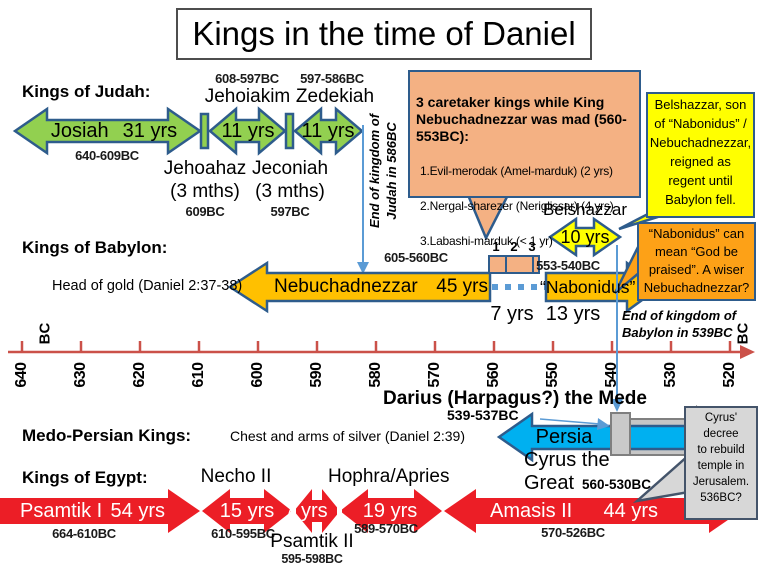 The width and height of the screenshot is (760, 570). What do you see at coordinates (107, 155) in the screenshot?
I see `josiah-dates: 640-609BC` at bounding box center [107, 155].